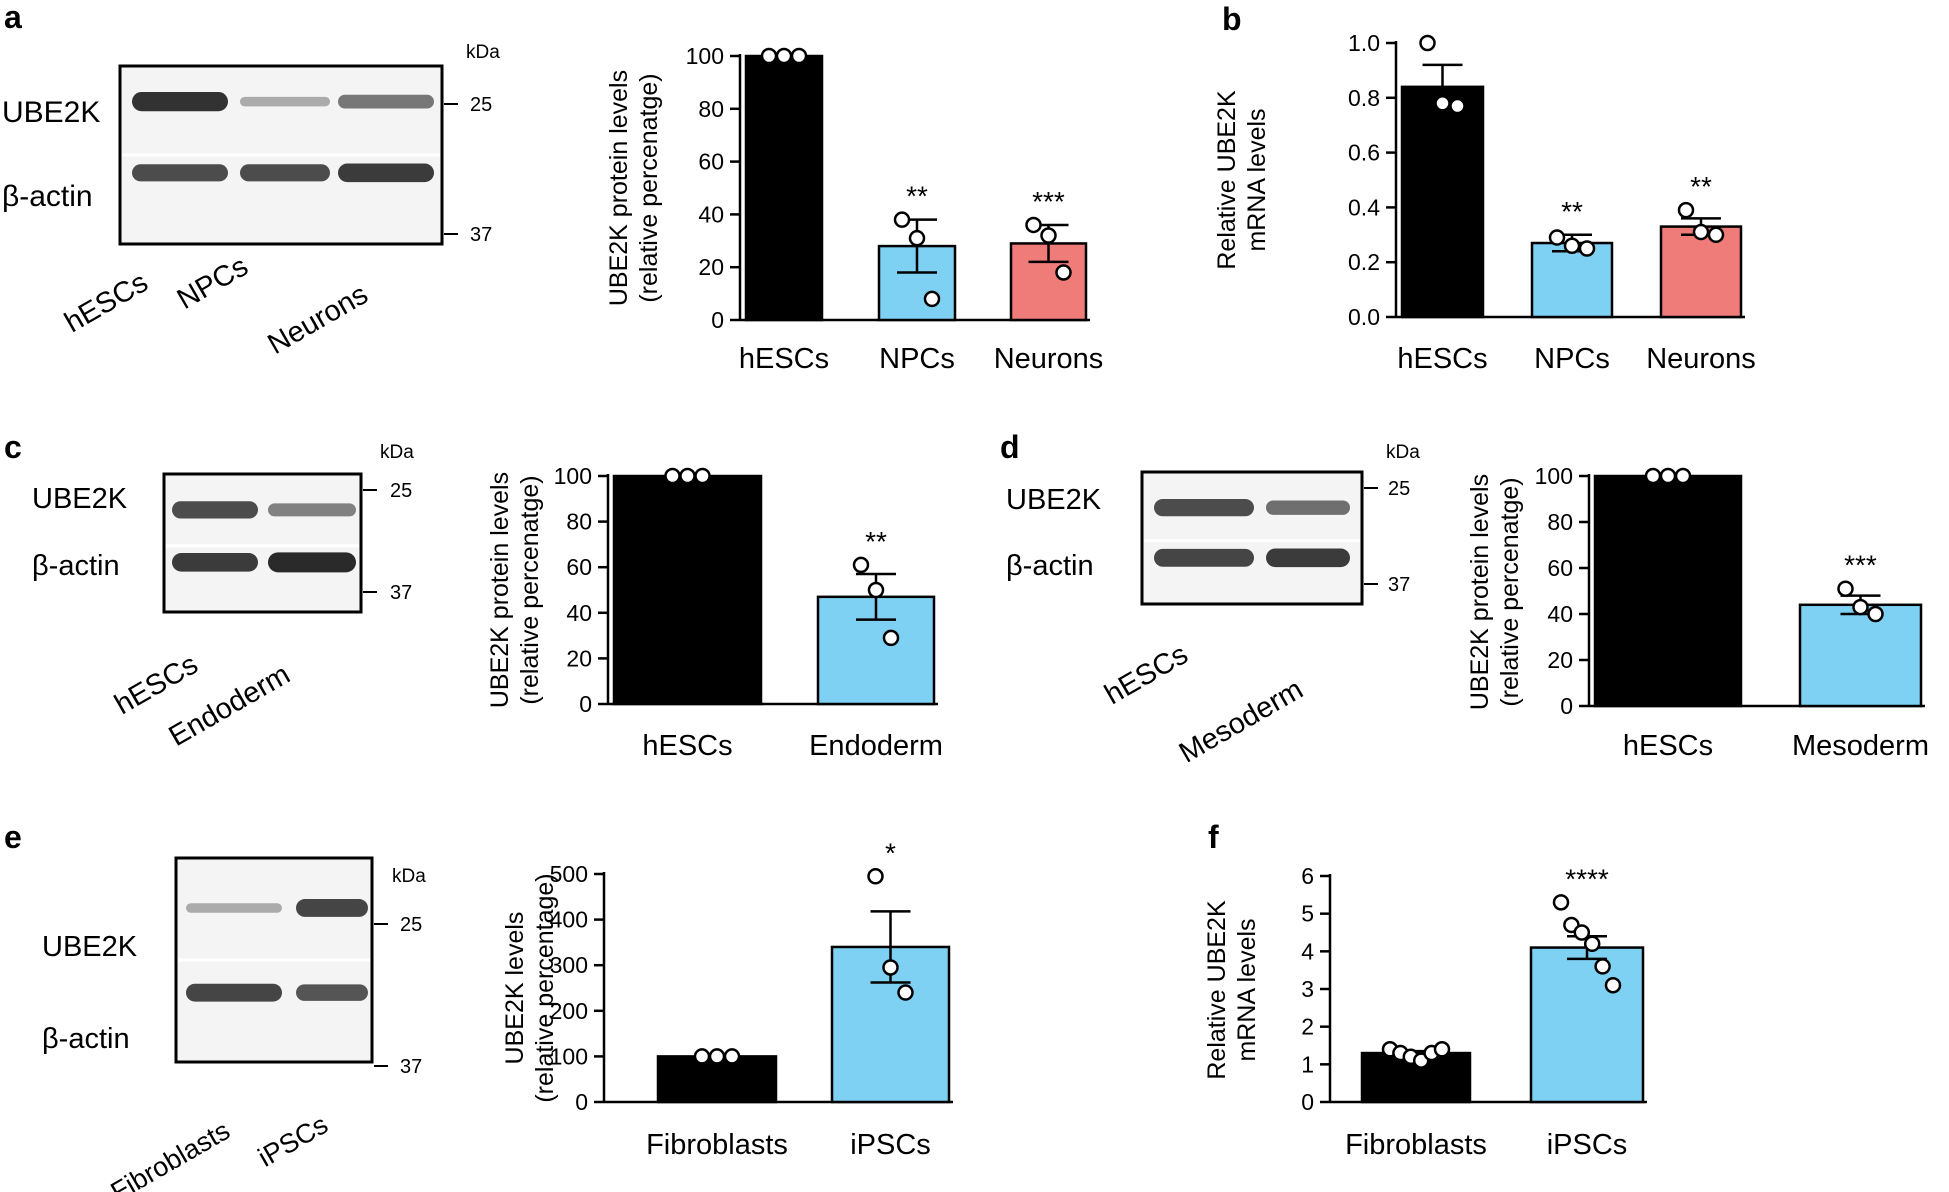 Image resolution: width=1949 pixels, height=1192 pixels. I want to click on x-category-label: hESCs, so click(687, 746).